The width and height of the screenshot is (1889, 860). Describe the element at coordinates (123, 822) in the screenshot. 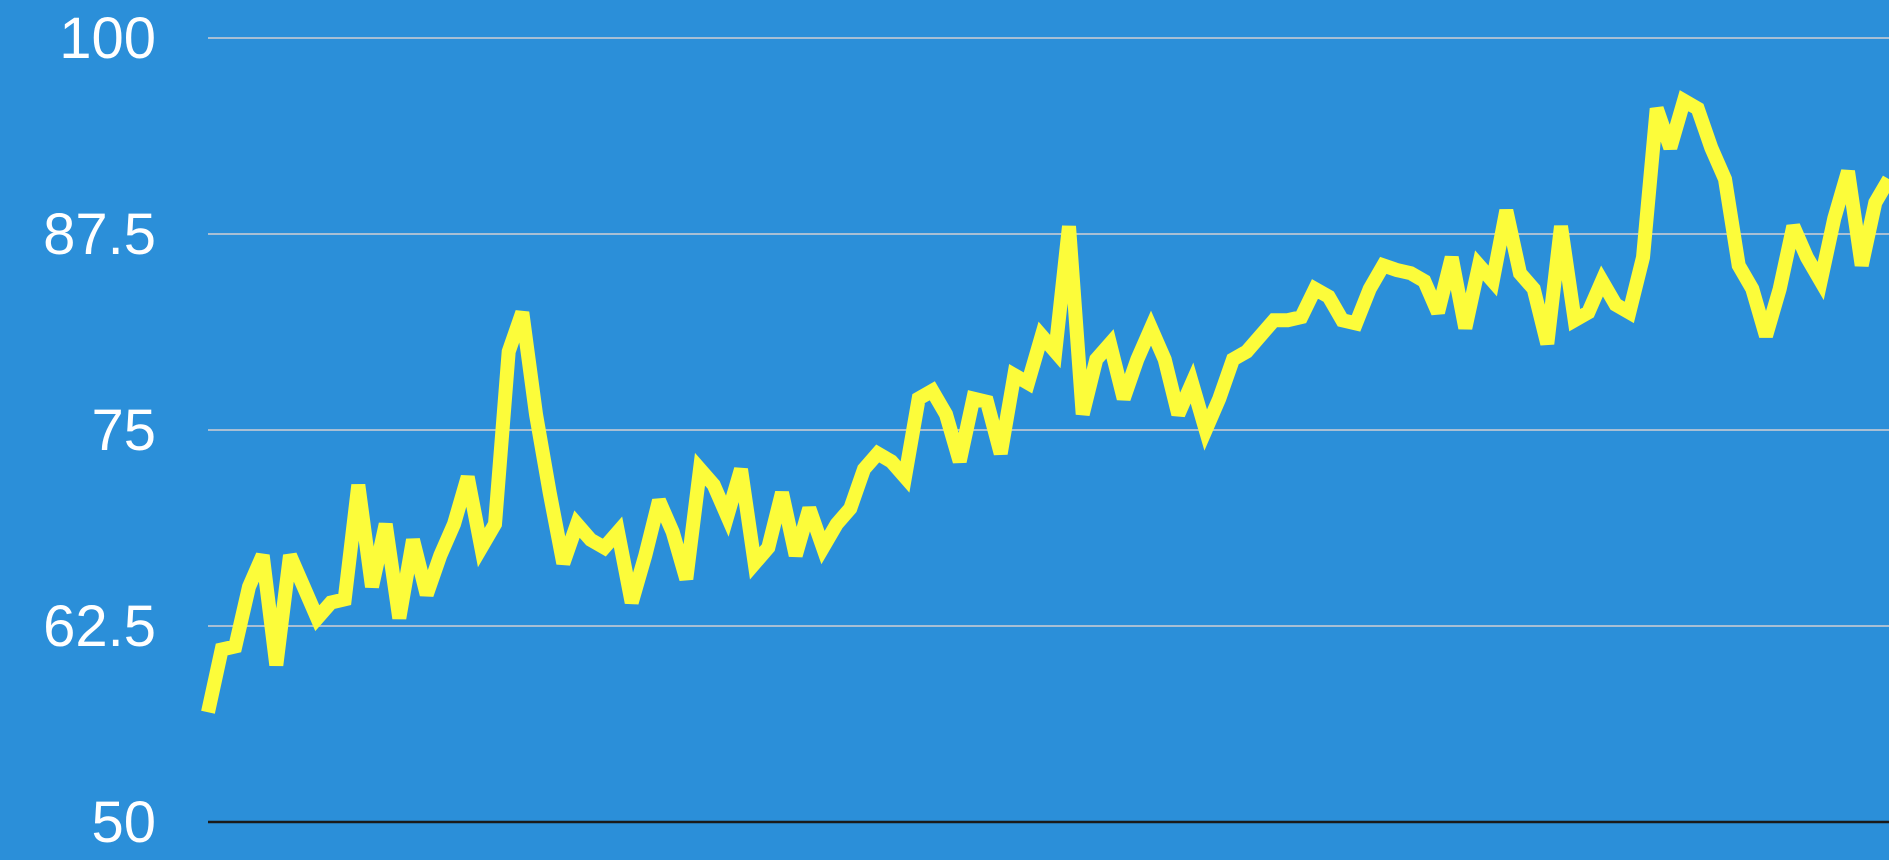

I see `y-tick-label: 50` at that location.